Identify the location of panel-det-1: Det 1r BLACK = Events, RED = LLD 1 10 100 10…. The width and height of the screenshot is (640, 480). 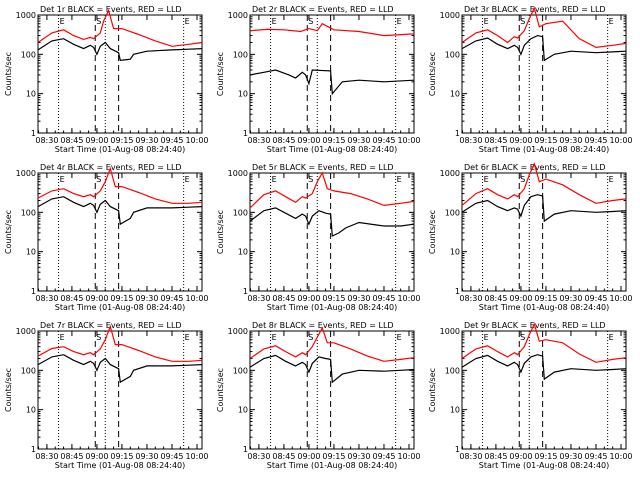
(106, 79).